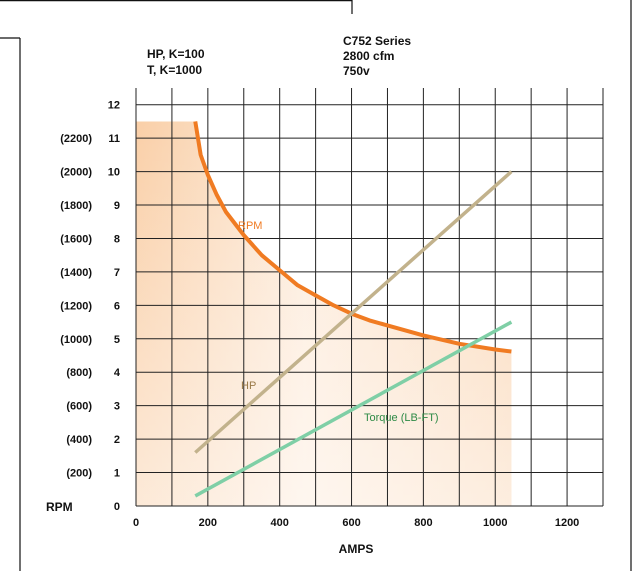  I want to click on x-tick-label: 200, so click(208, 523).